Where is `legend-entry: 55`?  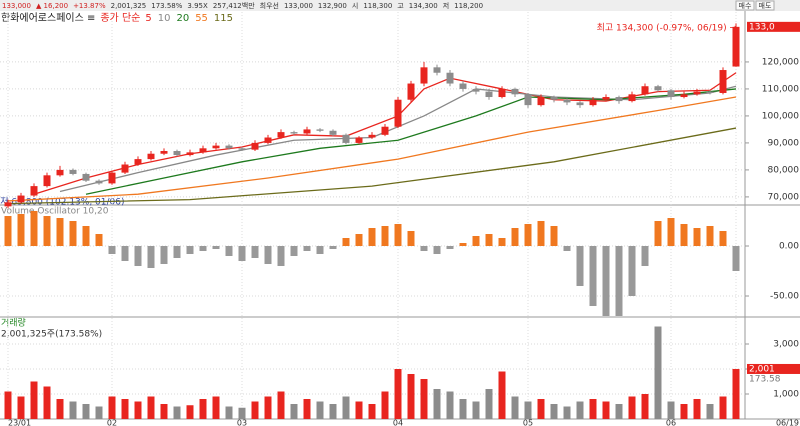
legend-entry: 55 is located at coordinates (201, 18).